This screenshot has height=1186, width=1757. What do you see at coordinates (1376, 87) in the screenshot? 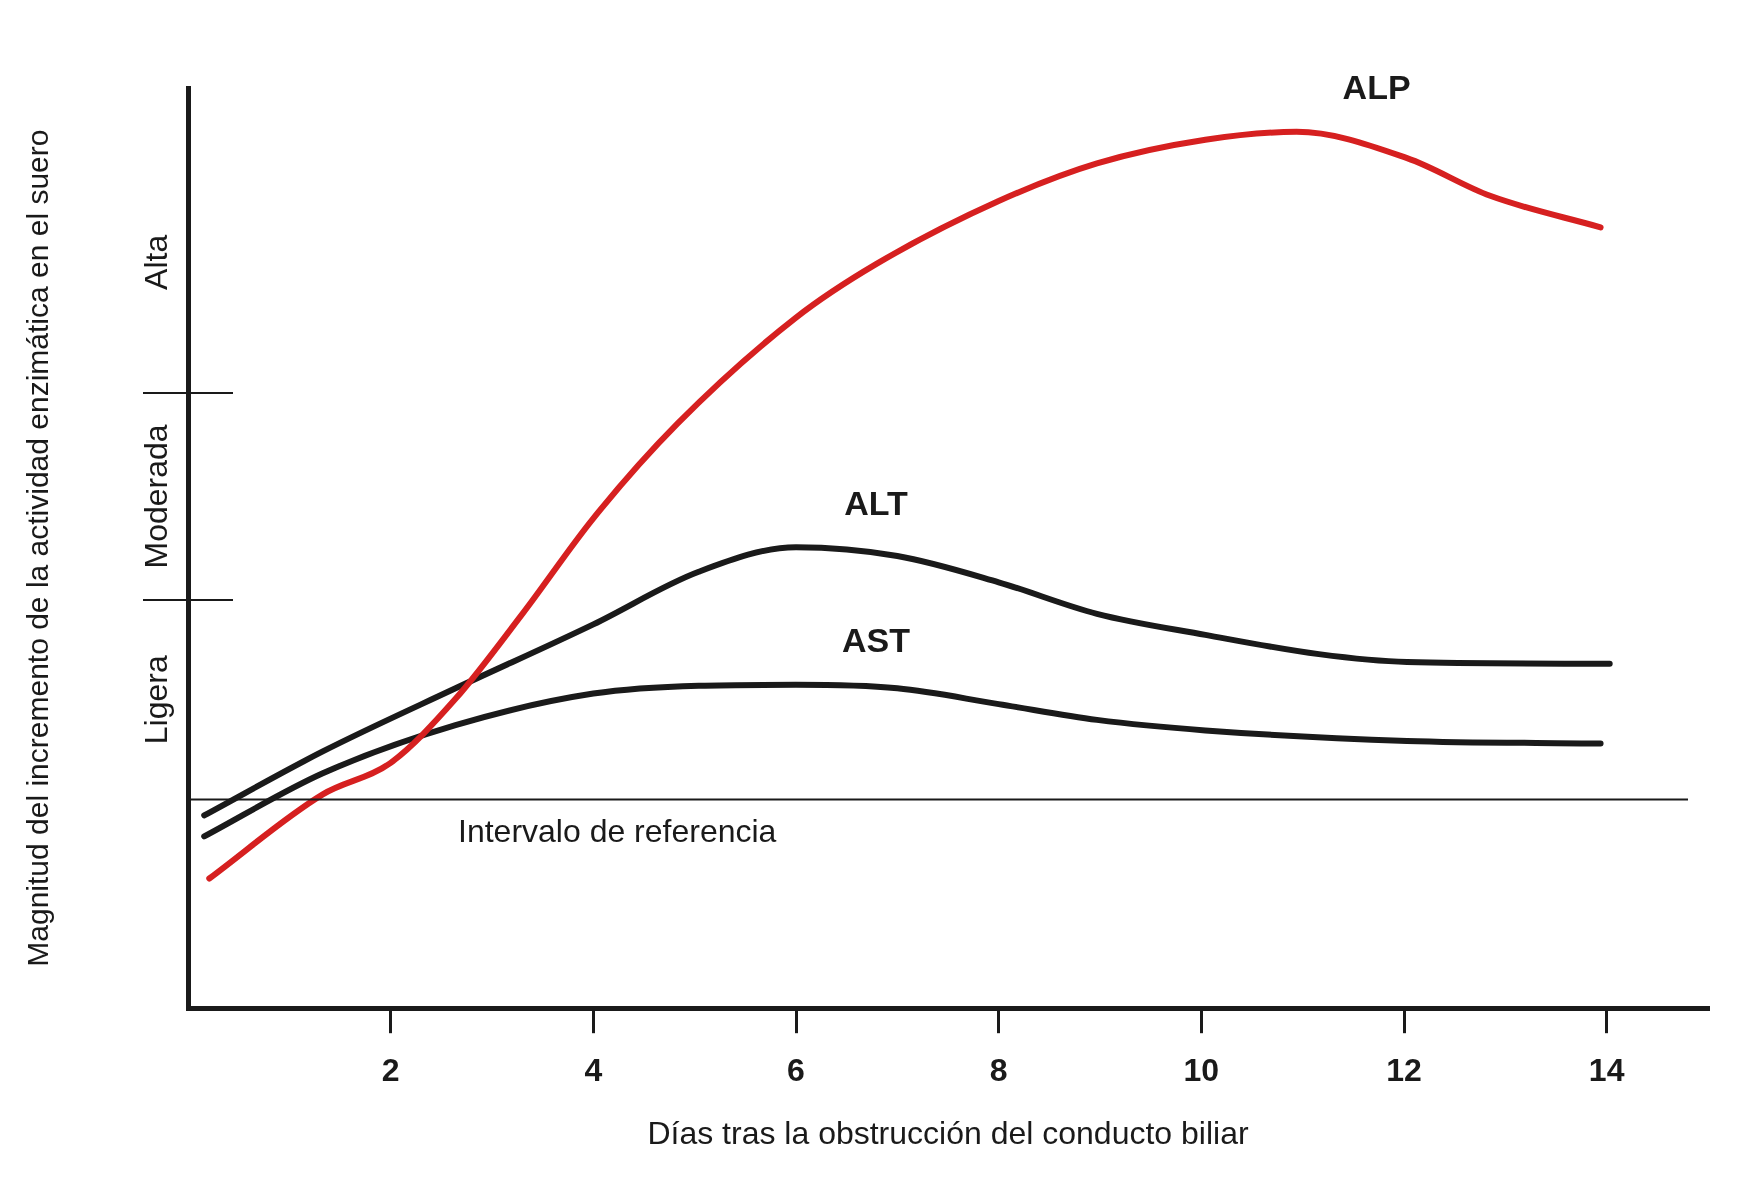
I see `series-label: ALP` at bounding box center [1376, 87].